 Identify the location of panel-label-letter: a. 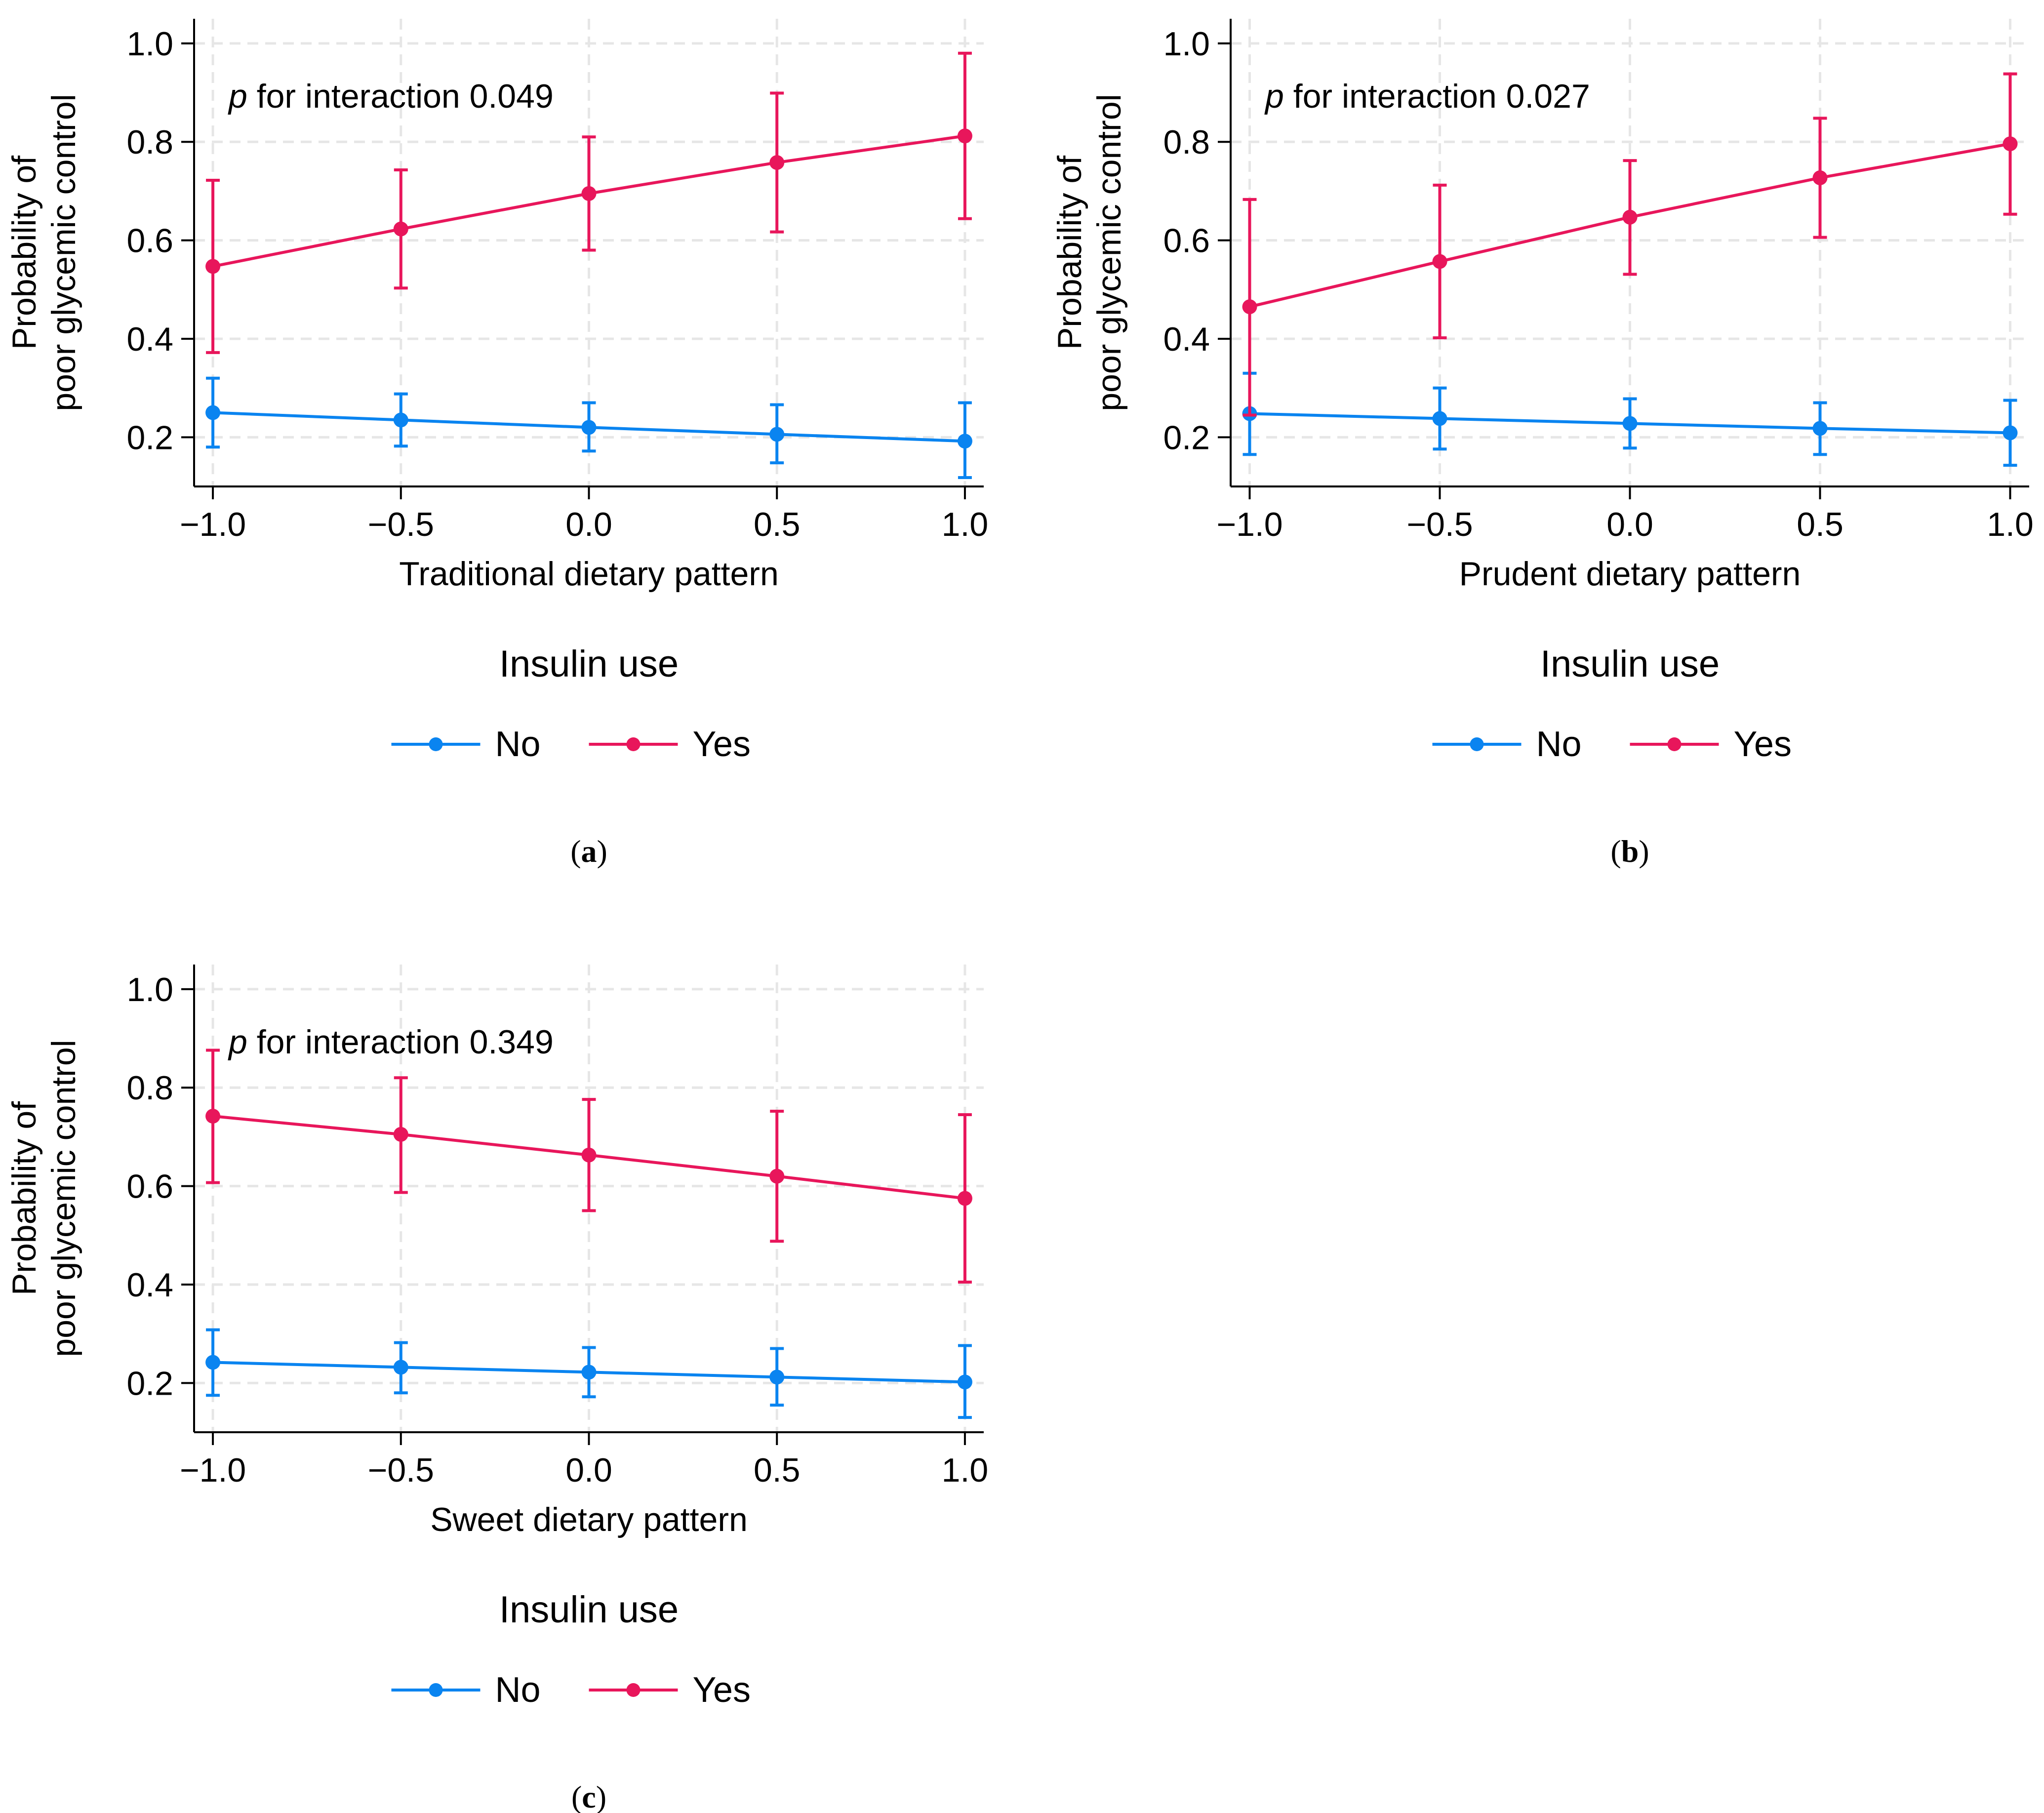
(589, 851).